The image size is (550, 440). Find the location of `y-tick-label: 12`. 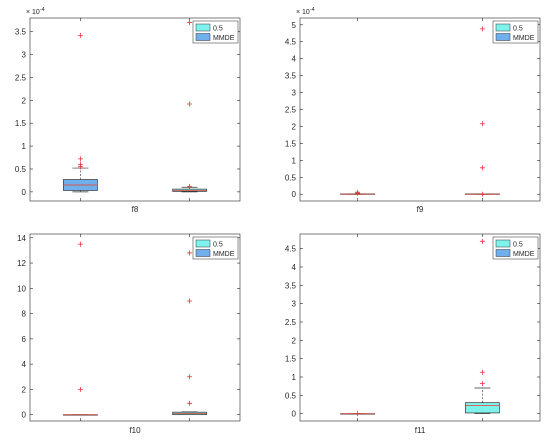

y-tick-label: 12 is located at coordinates (21, 263).